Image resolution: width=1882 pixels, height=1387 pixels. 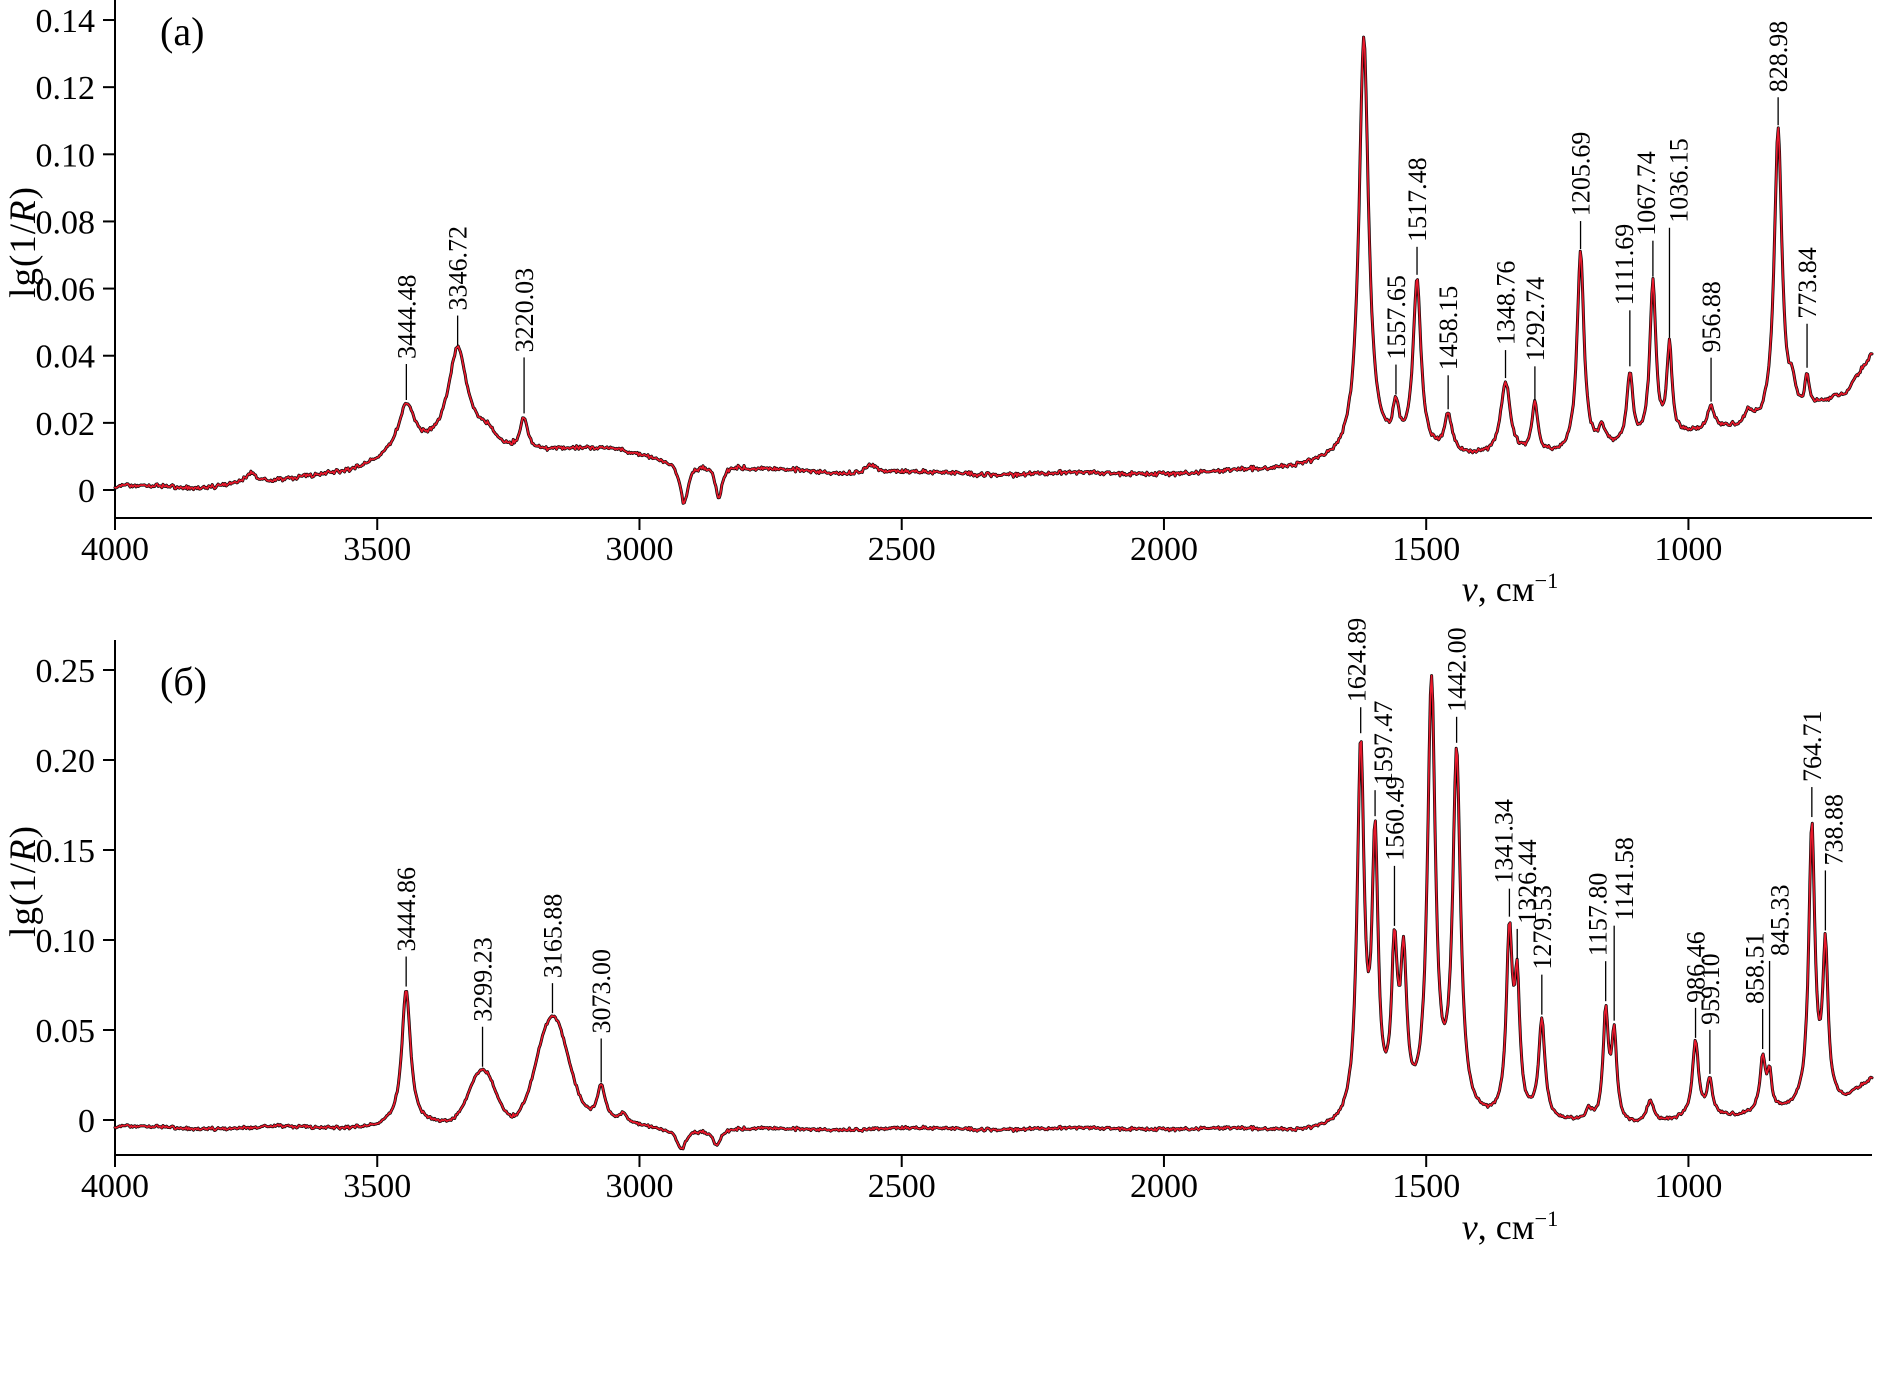 What do you see at coordinates (1778, 57) in the screenshot?
I see `peak-wavenumber-label: 828.98` at bounding box center [1778, 57].